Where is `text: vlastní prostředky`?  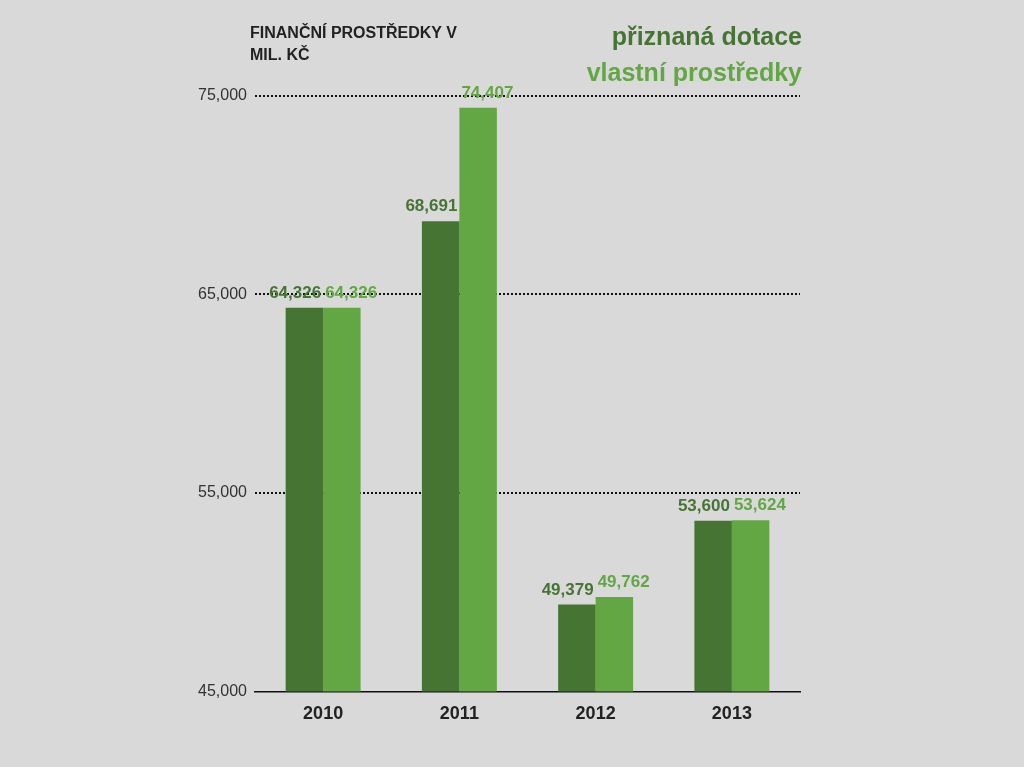 text: vlastní prostředky is located at coordinates (694, 72).